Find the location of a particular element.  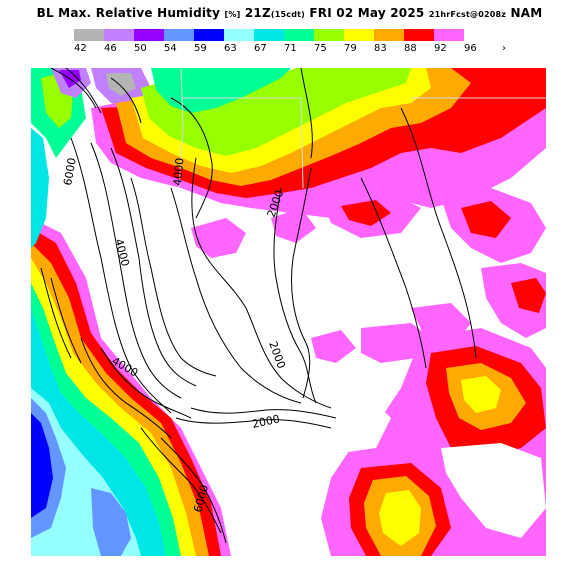

legend-value-label: 59 is located at coordinates (200, 48).